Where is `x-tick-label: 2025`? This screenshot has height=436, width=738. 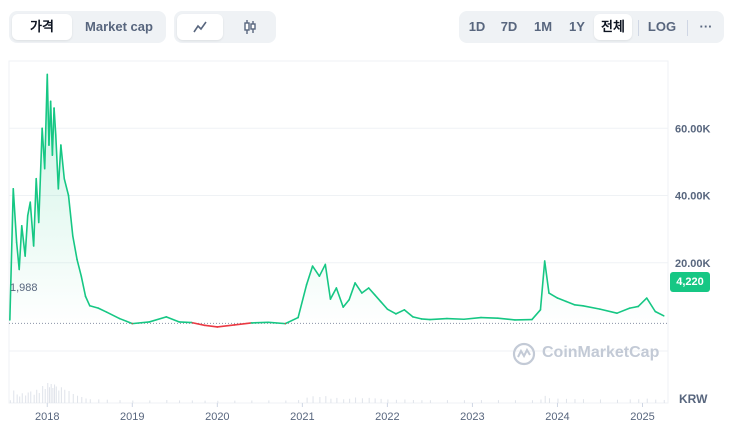
x-tick-label: 2025 is located at coordinates (642, 417).